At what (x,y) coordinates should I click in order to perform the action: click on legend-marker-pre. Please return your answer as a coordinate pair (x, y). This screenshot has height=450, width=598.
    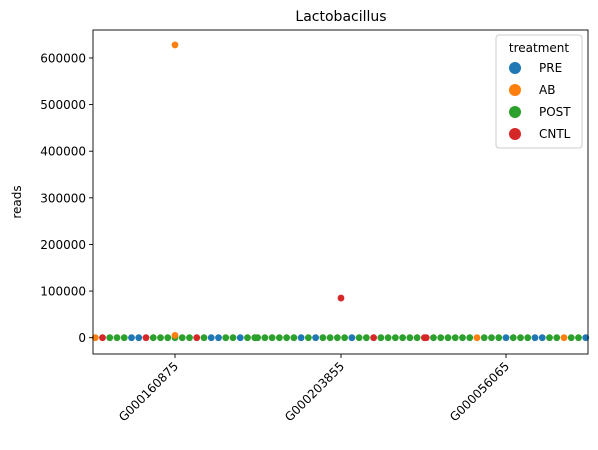
    Looking at the image, I should click on (515, 68).